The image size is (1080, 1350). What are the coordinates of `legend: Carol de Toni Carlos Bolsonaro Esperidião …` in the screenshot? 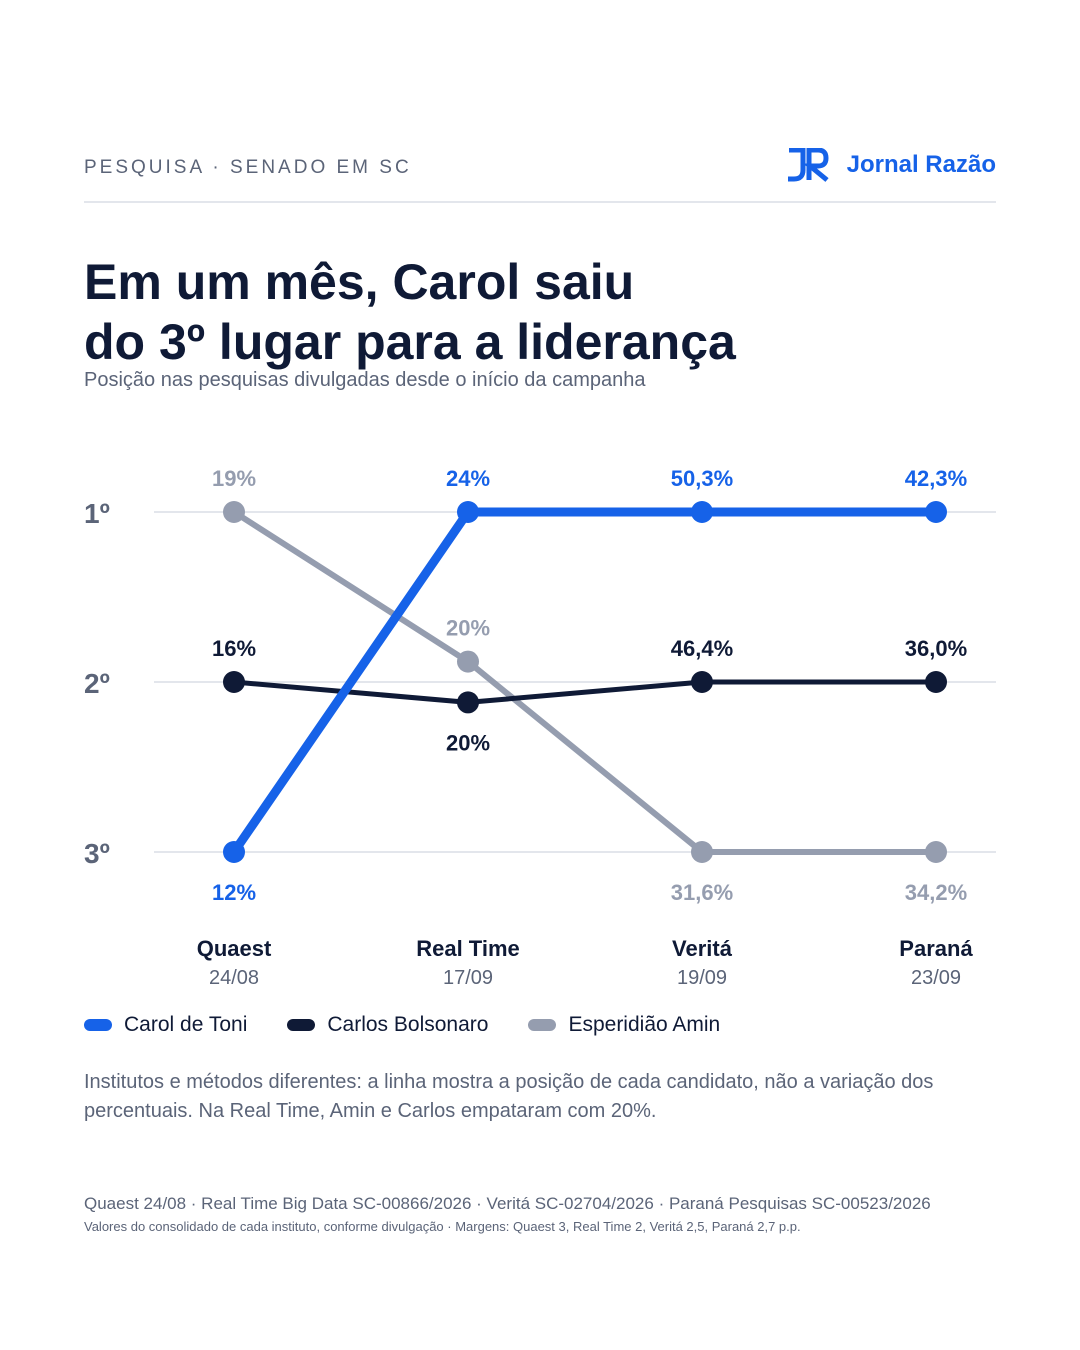 It's located at (402, 1025).